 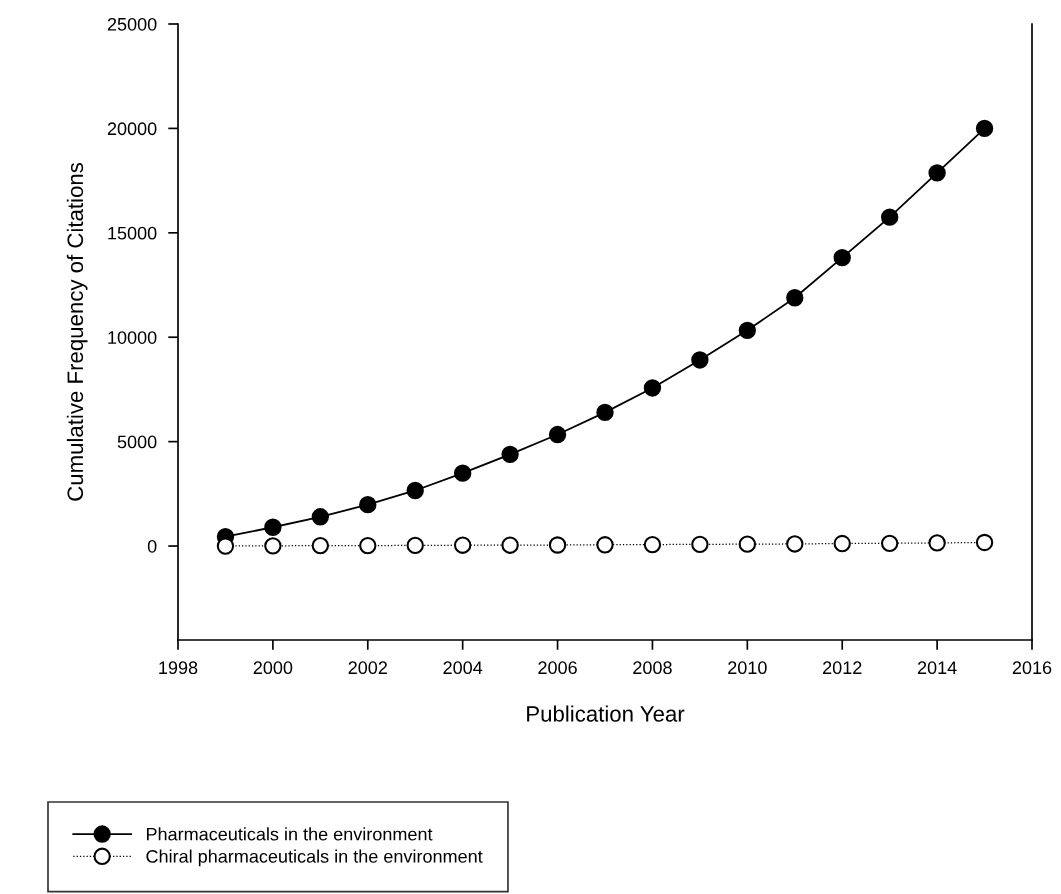 What do you see at coordinates (77, 331) in the screenshot?
I see `y-axis-title: Cumulative Frequency of Citations` at bounding box center [77, 331].